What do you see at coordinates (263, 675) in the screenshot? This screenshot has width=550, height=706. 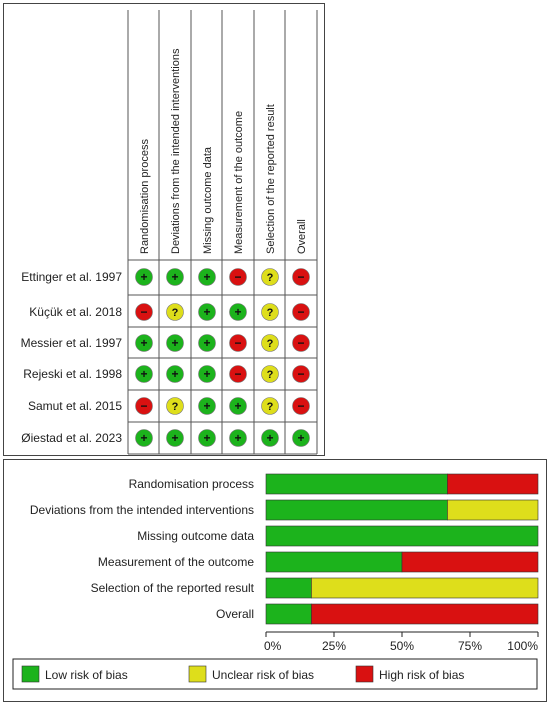 I see `legend-label: Unclear risk of bias` at bounding box center [263, 675].